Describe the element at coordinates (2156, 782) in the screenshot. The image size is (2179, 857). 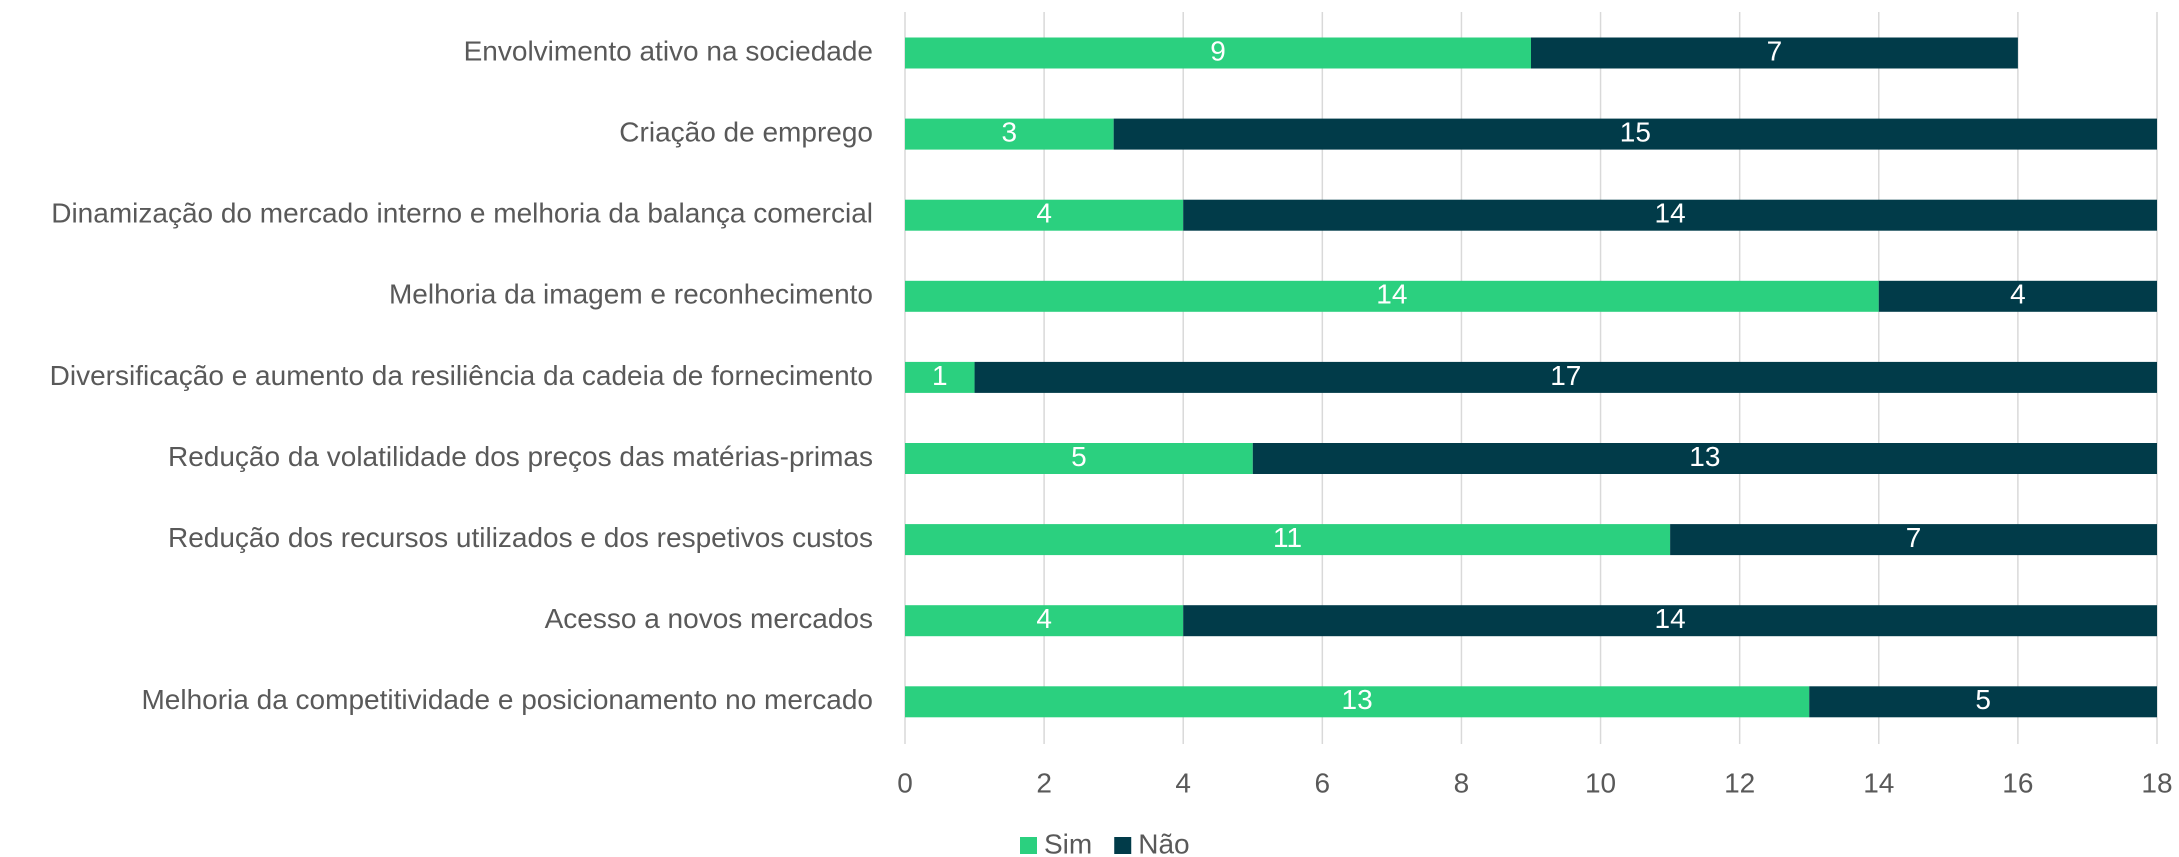
I see `x-tick-label: 18` at that location.